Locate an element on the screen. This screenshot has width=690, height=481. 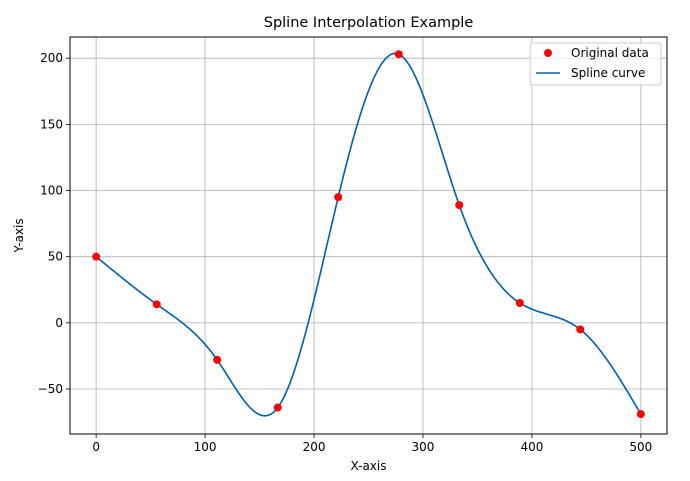
y-tick-label: 150 is located at coordinates (51, 124).